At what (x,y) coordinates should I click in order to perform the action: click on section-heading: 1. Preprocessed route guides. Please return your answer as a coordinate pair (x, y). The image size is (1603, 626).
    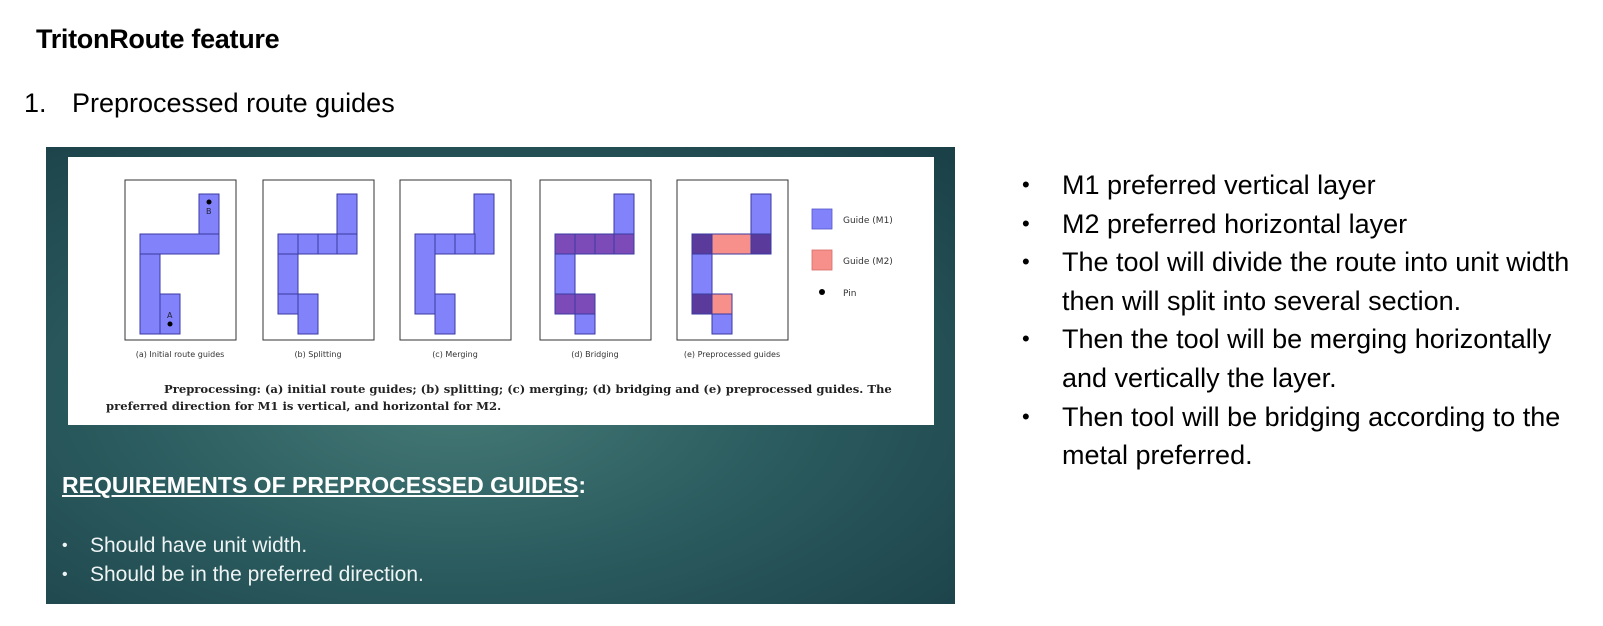
    Looking at the image, I should click on (209, 103).